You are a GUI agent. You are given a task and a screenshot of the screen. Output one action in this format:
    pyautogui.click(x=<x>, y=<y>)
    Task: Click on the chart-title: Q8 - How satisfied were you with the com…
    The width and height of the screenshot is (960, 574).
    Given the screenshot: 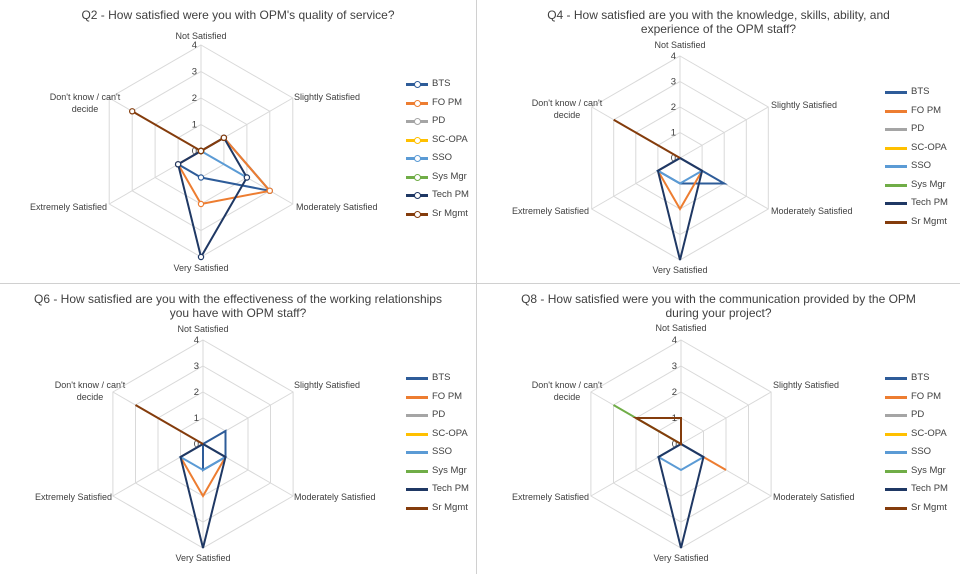 What is the action you would take?
    pyautogui.click(x=718, y=306)
    